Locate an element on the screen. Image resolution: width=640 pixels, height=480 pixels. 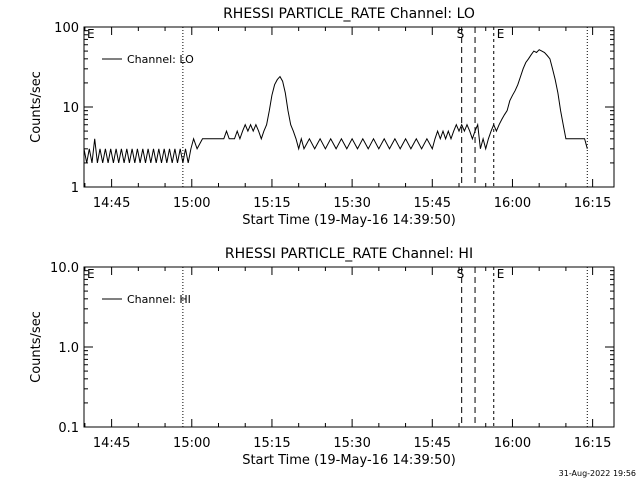
legend-label: Channel: LO is located at coordinates (160, 59).